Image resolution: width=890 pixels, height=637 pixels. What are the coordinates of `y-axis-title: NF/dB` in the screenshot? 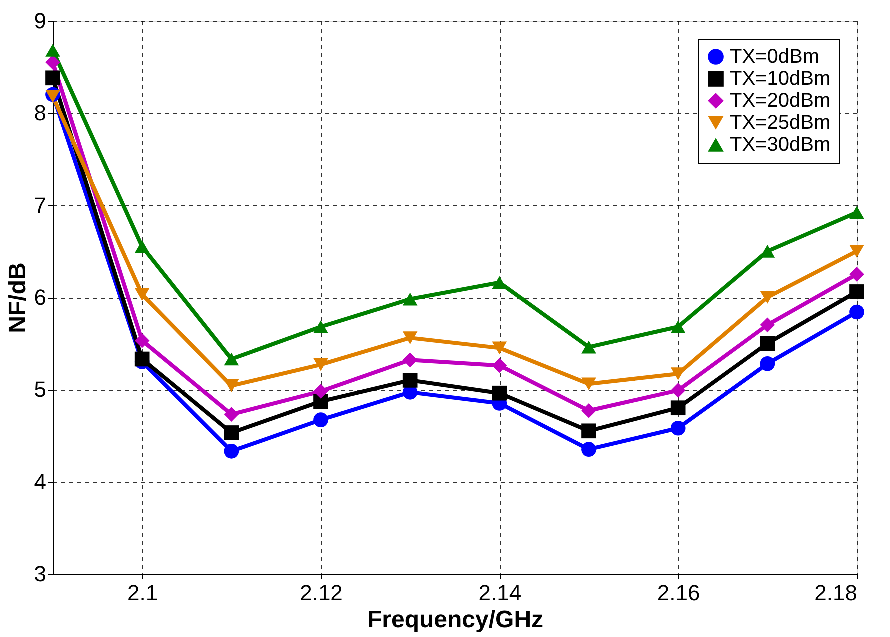 It's located at (18, 298).